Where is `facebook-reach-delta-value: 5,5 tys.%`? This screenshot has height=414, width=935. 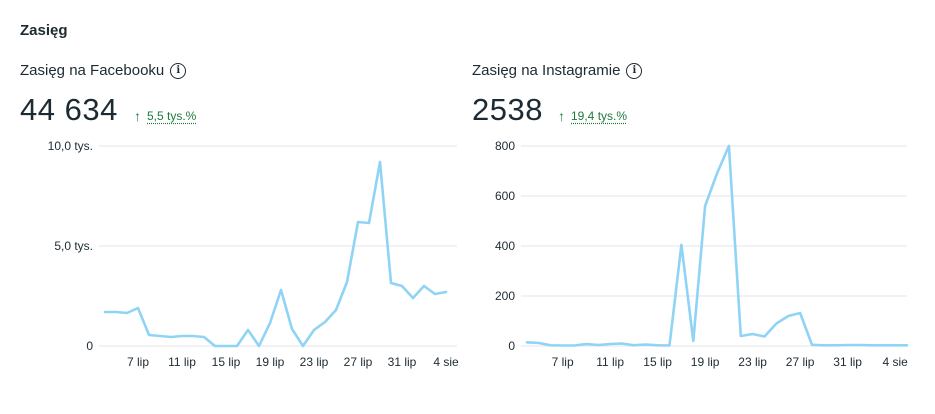
facebook-reach-delta-value: 5,5 tys.% is located at coordinates (172, 116).